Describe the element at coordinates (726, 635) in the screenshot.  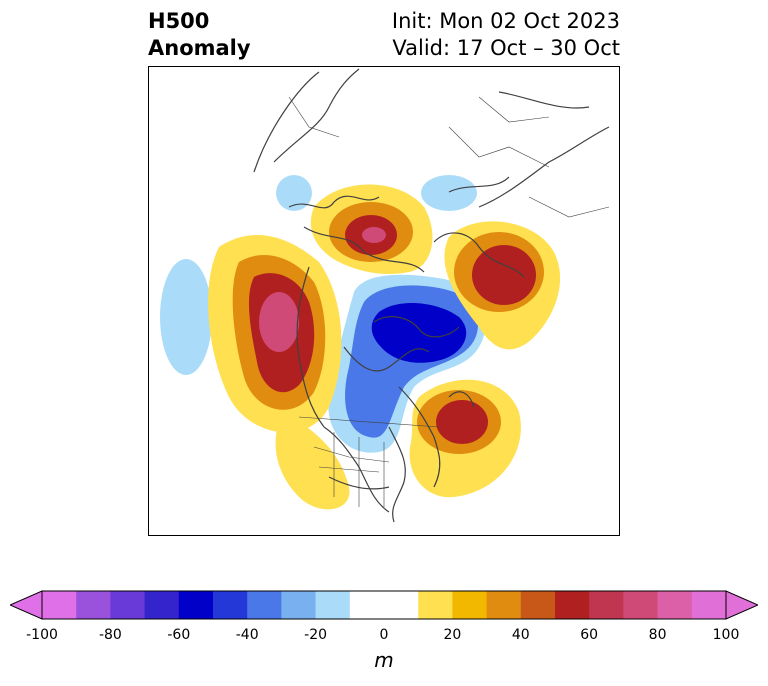
I see `colorbar-tick-label: 100` at that location.